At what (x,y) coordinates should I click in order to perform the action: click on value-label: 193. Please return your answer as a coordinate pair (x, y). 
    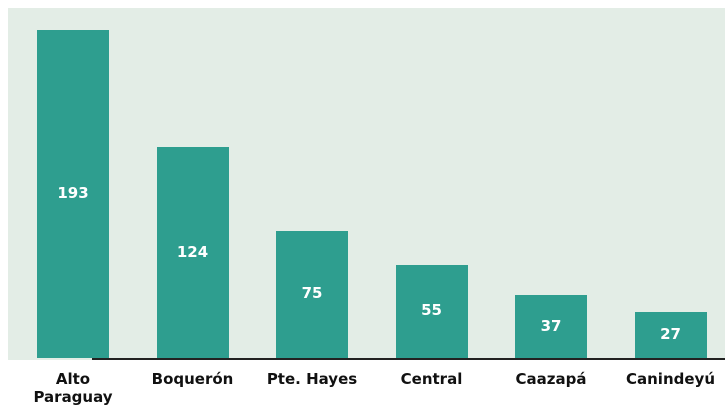
    Looking at the image, I should click on (73, 193).